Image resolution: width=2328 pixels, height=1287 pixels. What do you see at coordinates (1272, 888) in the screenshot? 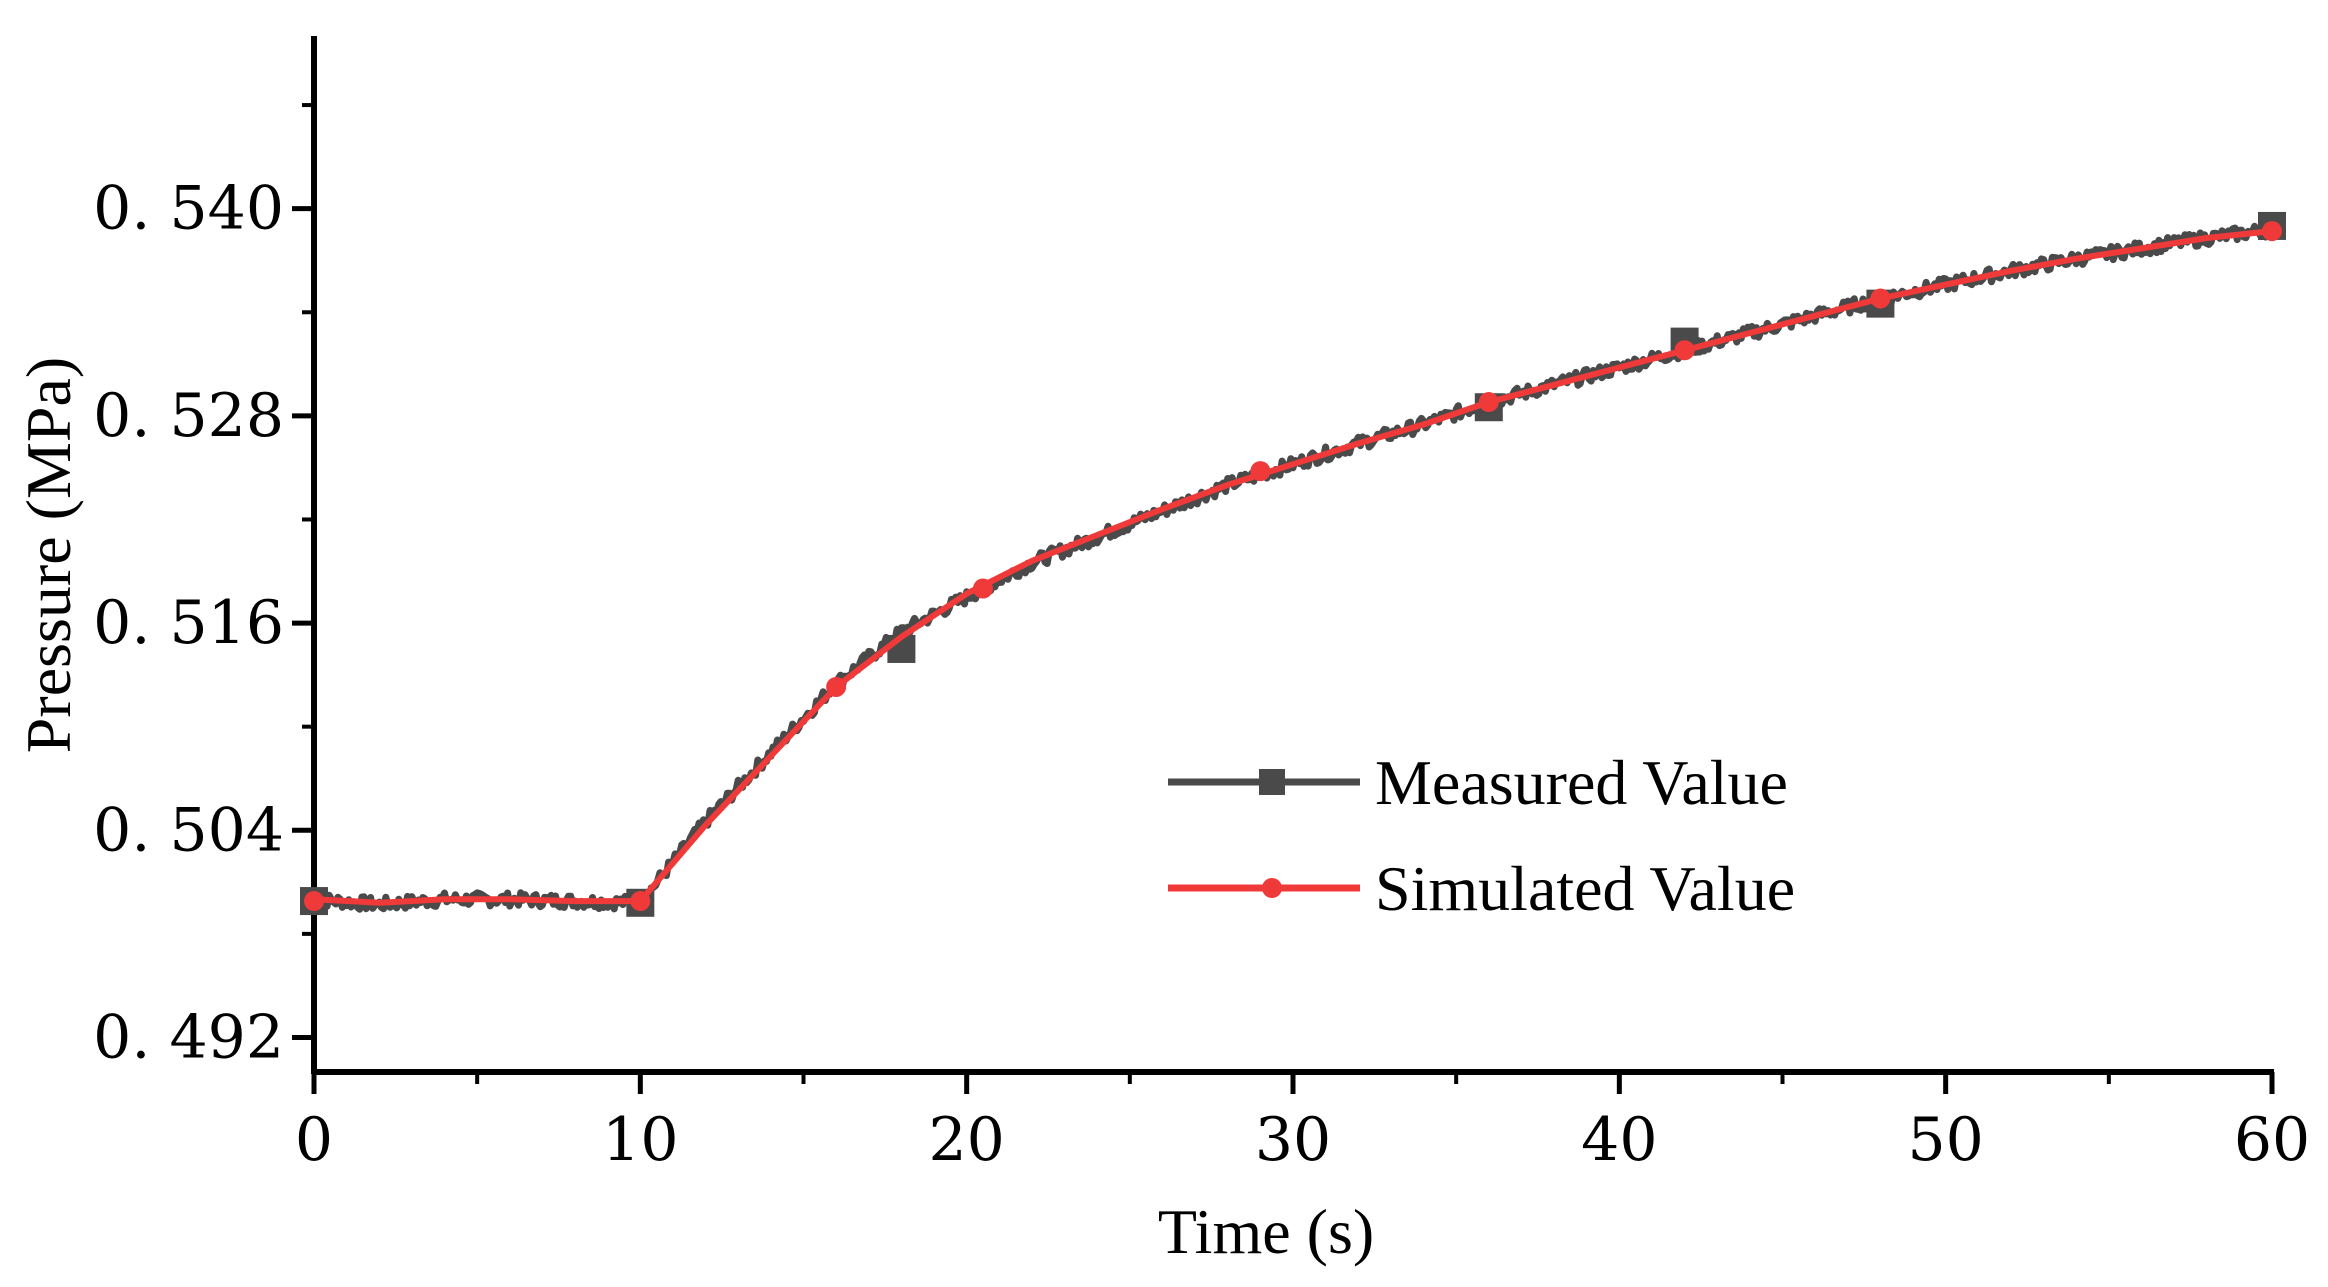
I see `legend-simulated-value-marker` at bounding box center [1272, 888].